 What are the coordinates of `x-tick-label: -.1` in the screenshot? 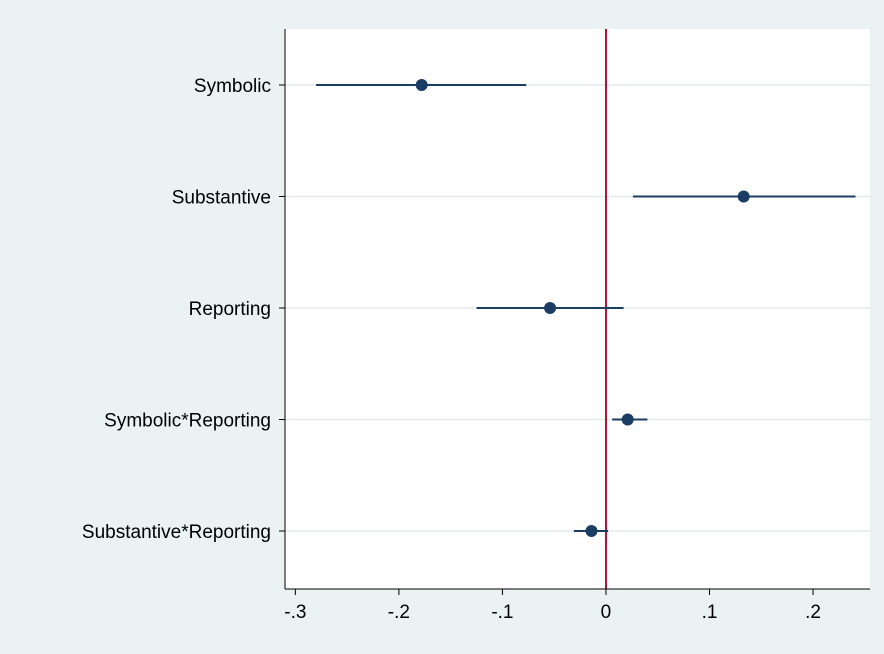 It's located at (502, 612).